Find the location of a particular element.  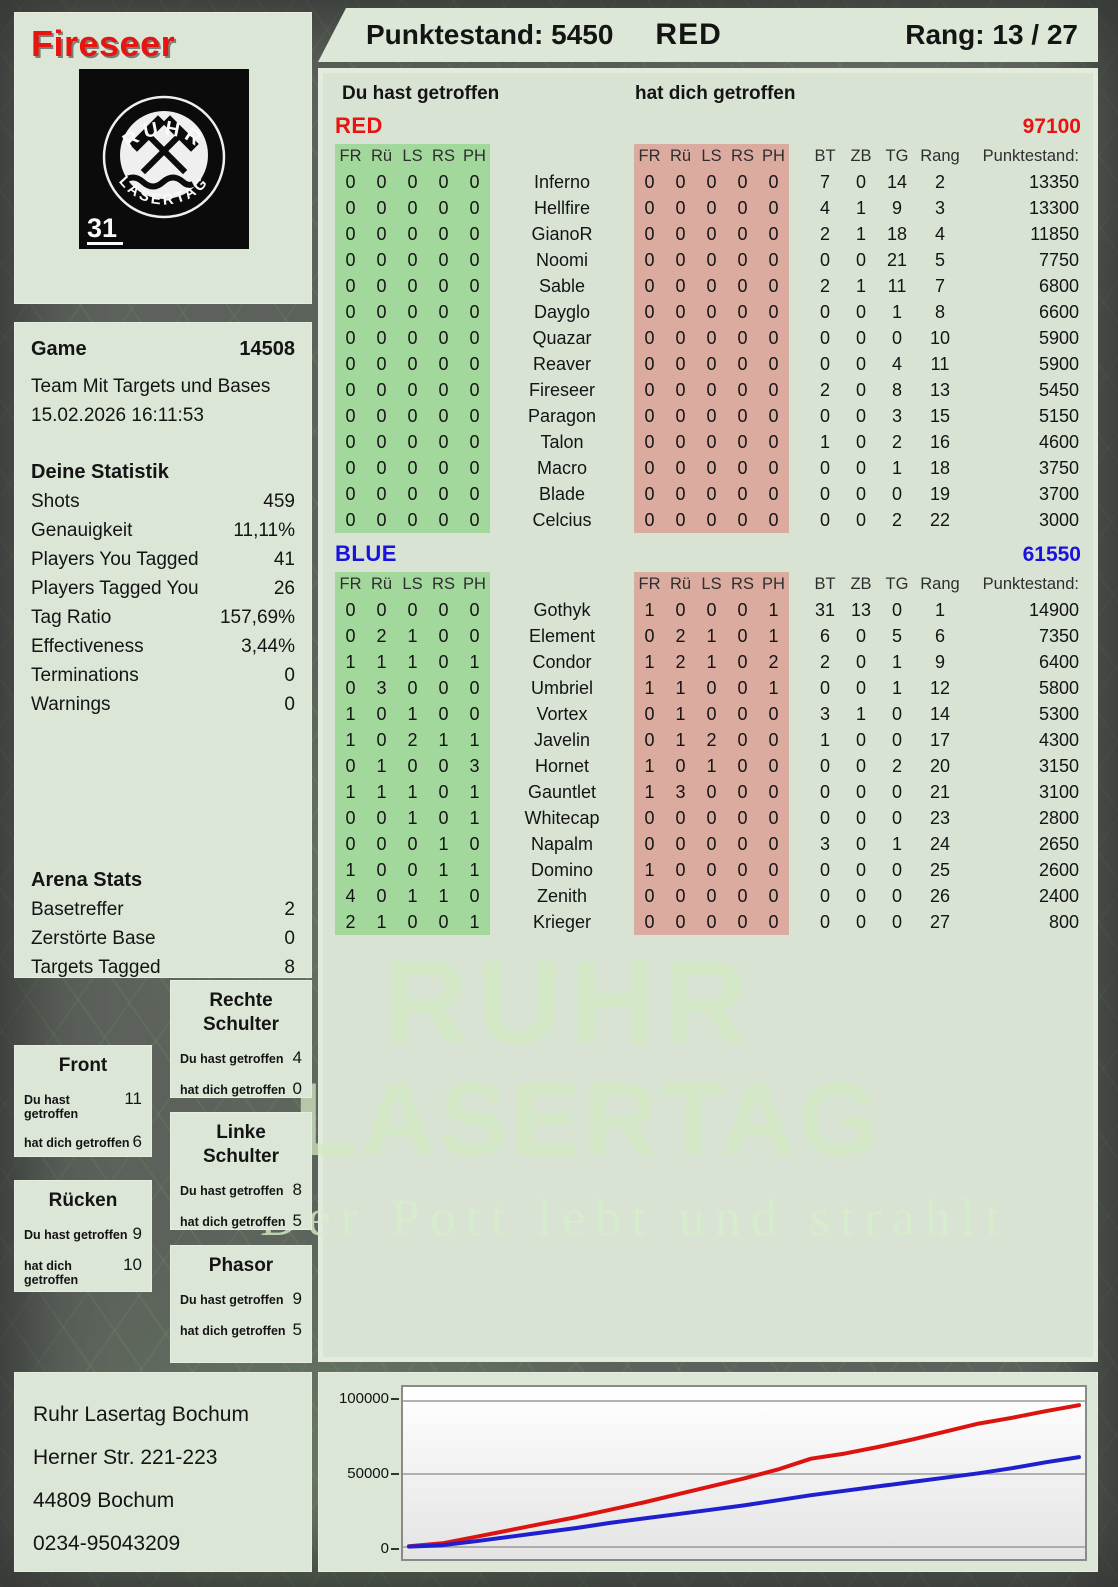

bt-cell: 2 is located at coordinates (824, 285).